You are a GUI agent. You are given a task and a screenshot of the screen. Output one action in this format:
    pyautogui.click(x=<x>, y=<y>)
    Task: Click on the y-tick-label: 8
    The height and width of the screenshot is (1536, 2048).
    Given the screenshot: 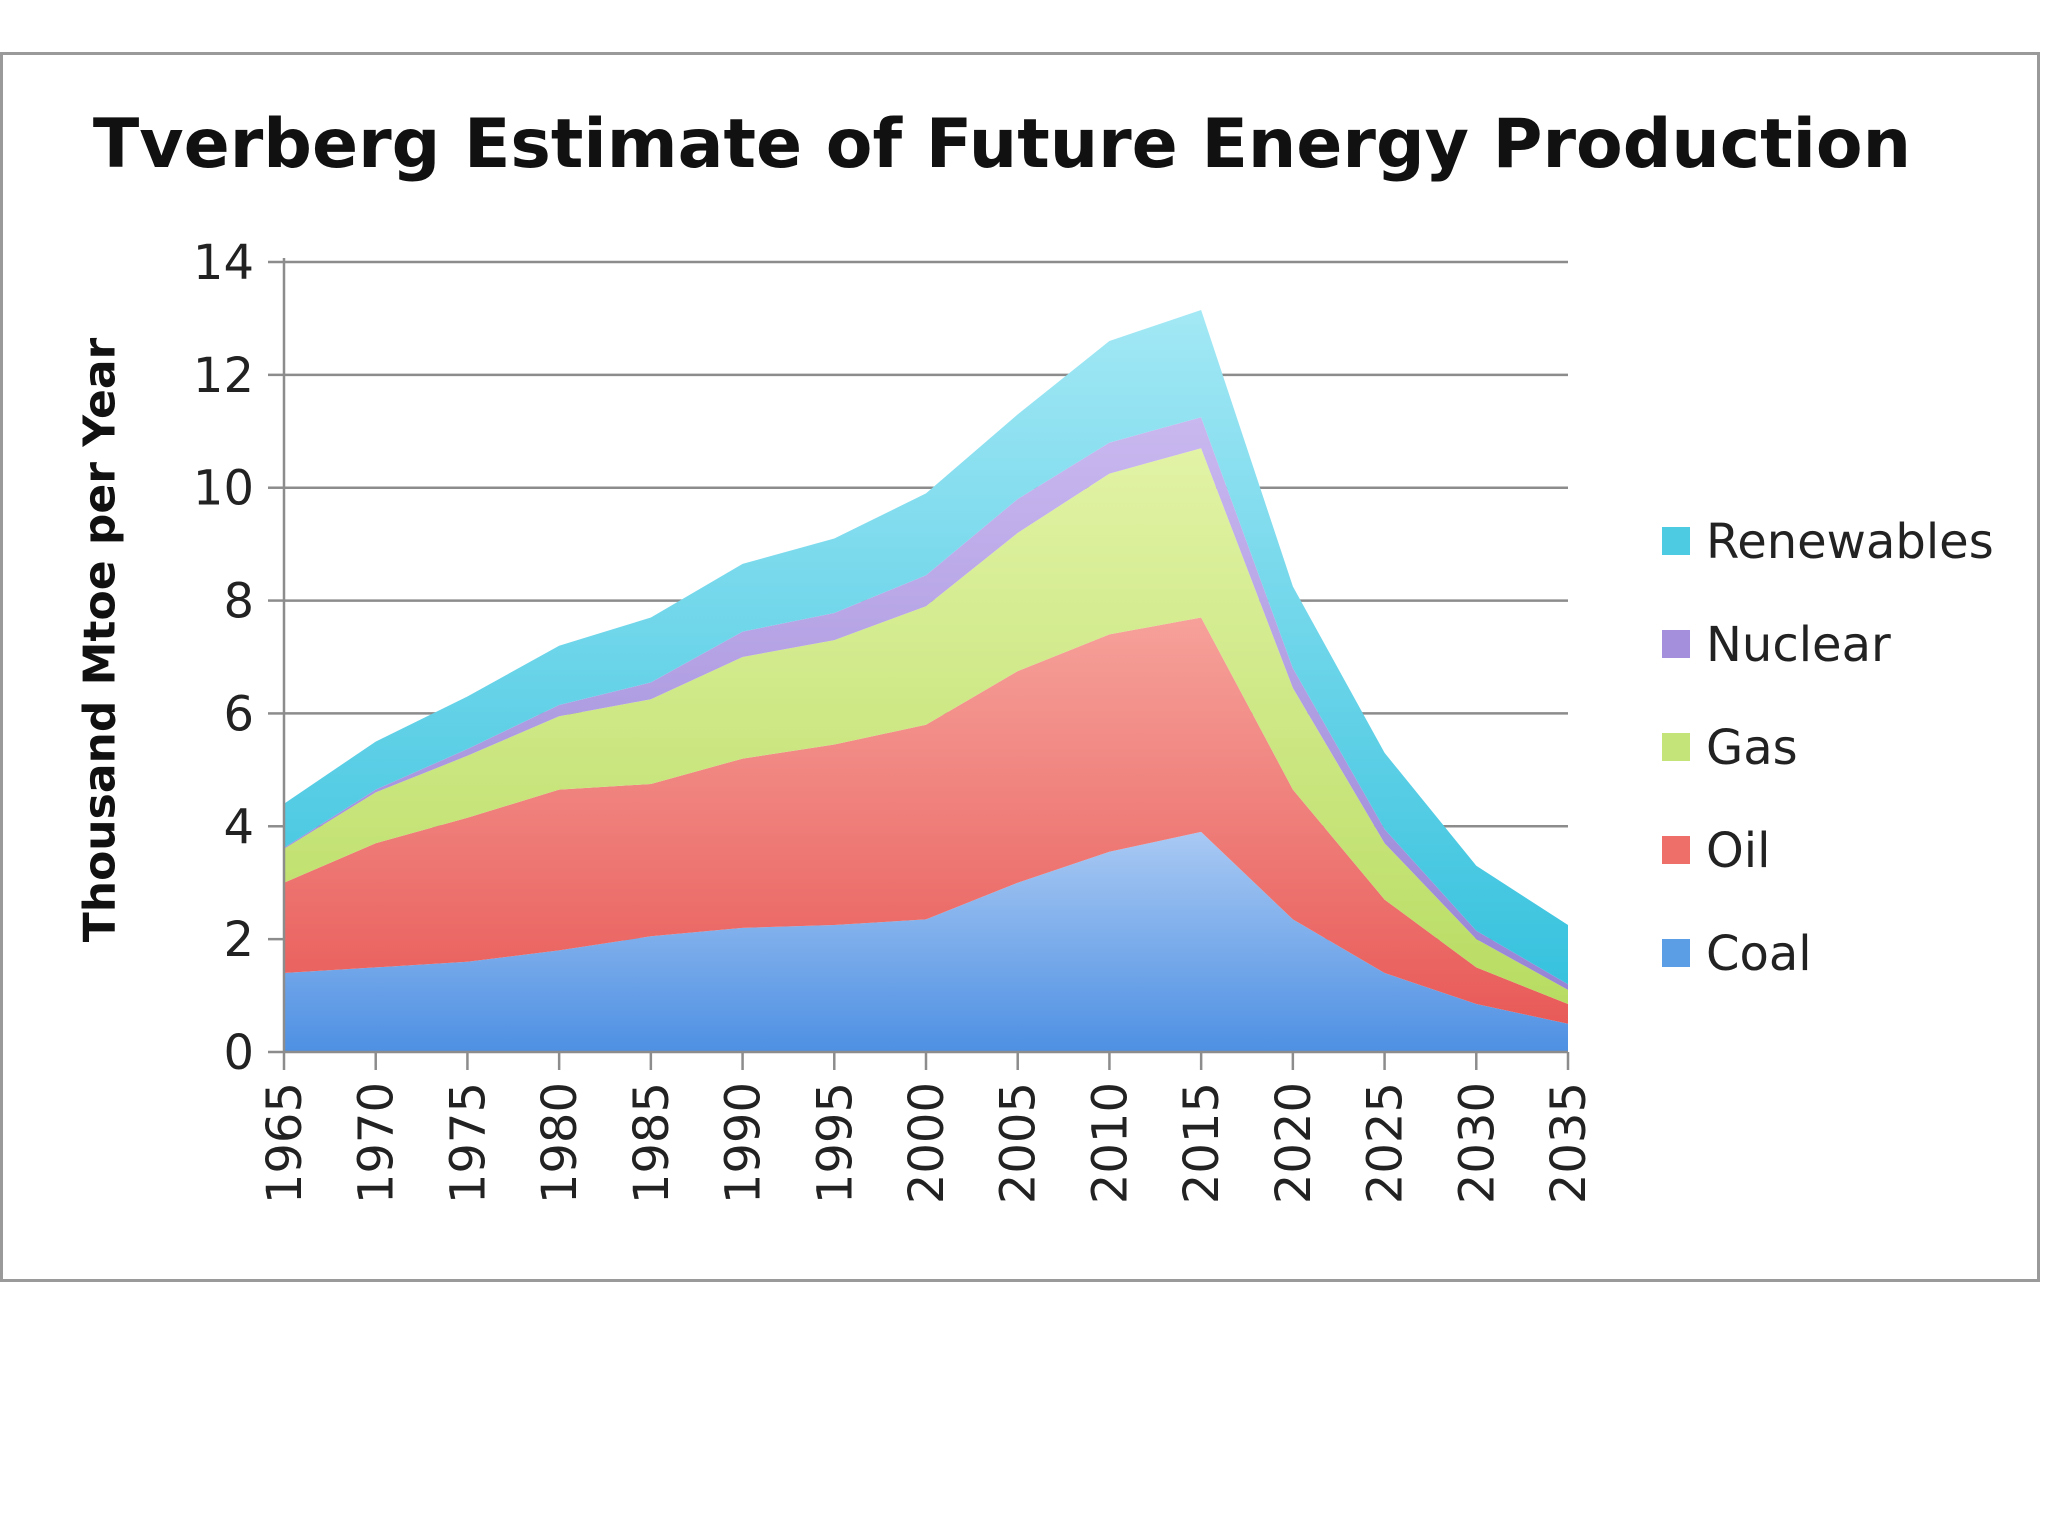 What is the action you would take?
    pyautogui.click(x=238, y=602)
    